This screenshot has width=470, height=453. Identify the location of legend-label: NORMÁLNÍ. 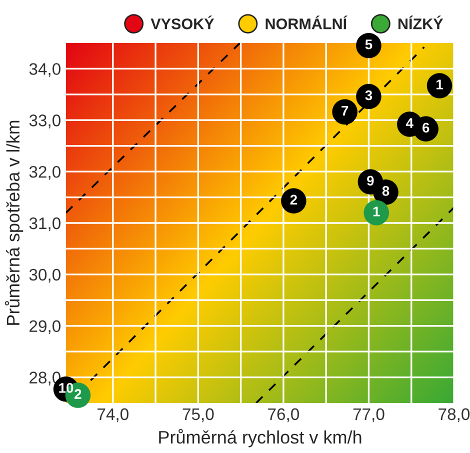
(307, 23).